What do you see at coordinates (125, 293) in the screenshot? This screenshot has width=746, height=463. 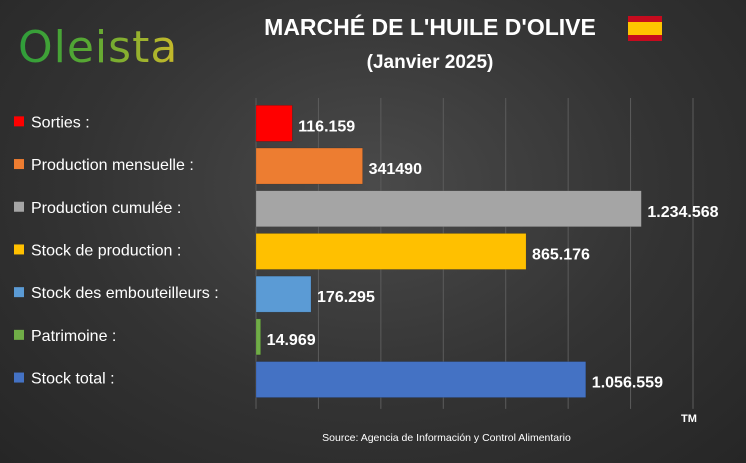 I see `category-label: Stock des embouteilleurs :` at bounding box center [125, 293].